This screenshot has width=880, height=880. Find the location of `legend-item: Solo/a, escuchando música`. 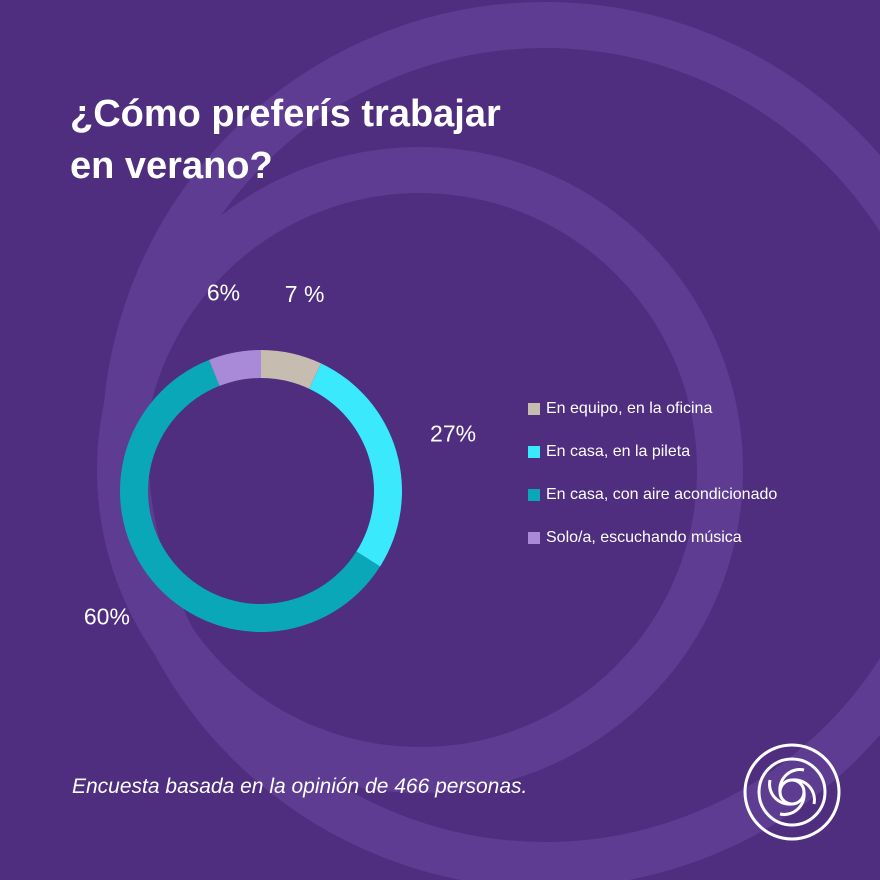

legend-item: Solo/a, escuchando música is located at coordinates (652, 538).